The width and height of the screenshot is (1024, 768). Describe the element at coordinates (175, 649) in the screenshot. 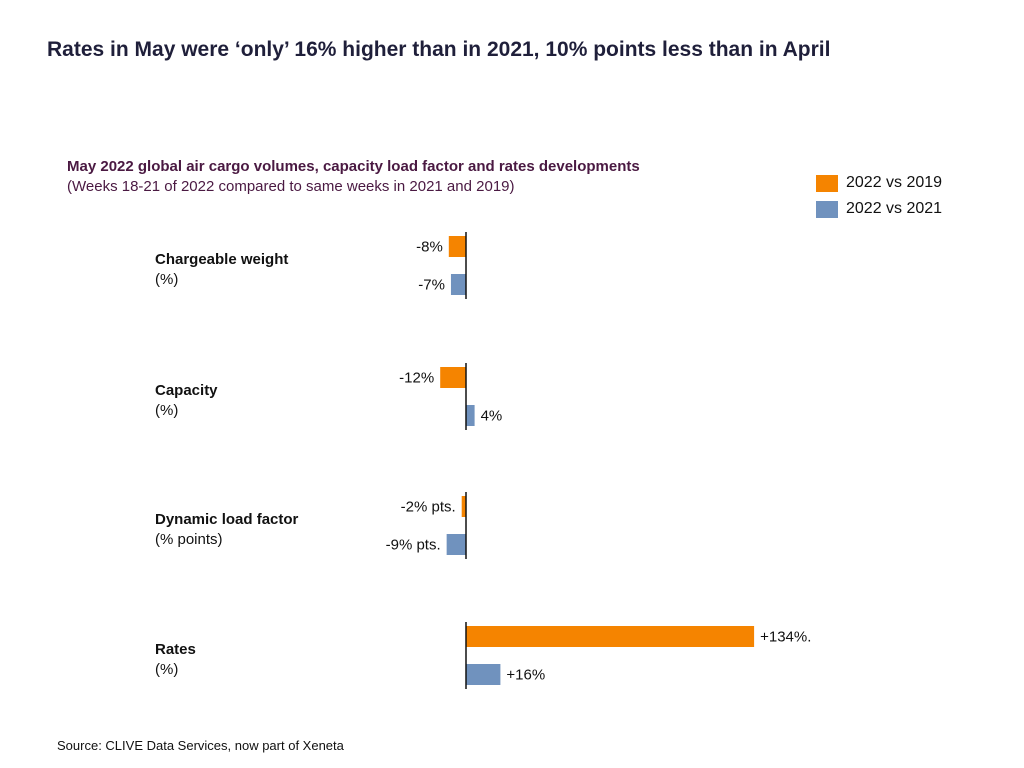

I see `category-label: Rates` at that location.